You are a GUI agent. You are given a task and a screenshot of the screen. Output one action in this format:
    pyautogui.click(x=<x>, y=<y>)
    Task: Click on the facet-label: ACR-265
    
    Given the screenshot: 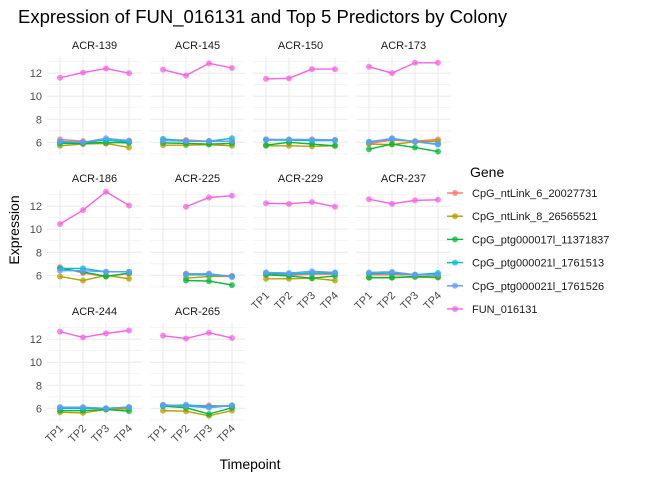 What is the action you would take?
    pyautogui.click(x=197, y=312)
    